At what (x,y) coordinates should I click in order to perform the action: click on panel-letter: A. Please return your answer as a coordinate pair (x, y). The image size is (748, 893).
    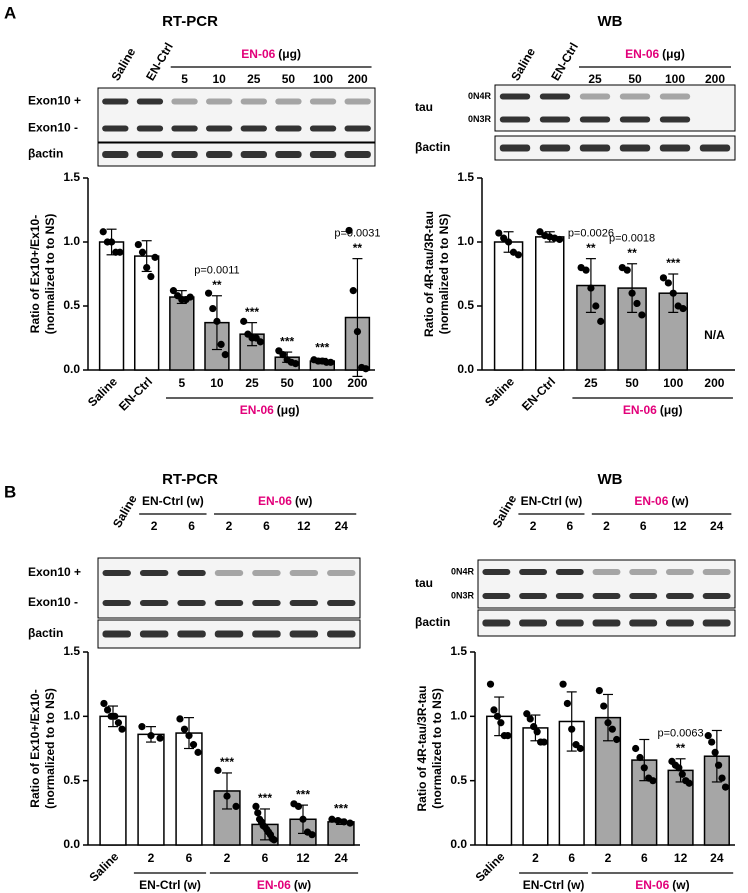
    Looking at the image, I should click on (10, 12).